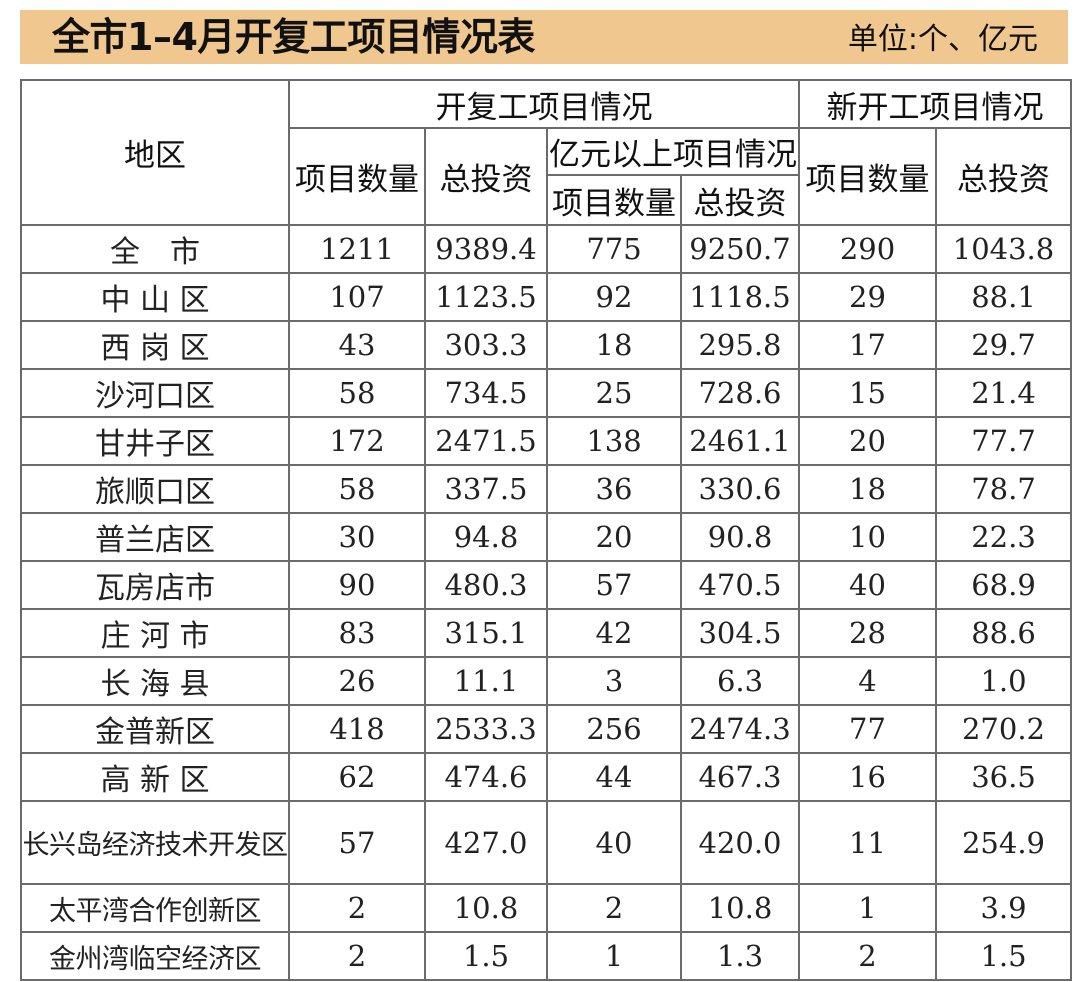  I want to click on table-row: 瓦房店市 90 480.3 57 470.5 40 68.9, so click(546, 585).